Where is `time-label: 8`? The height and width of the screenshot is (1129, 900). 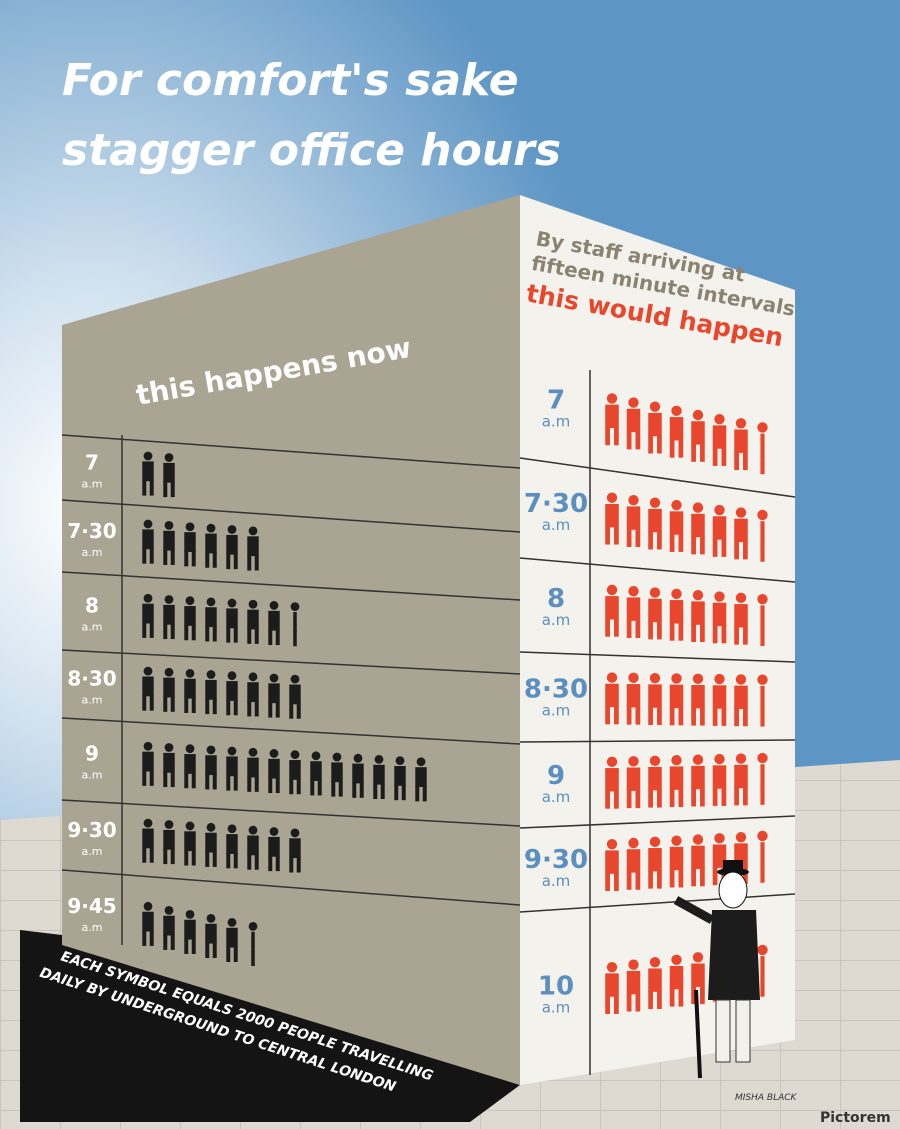
time-label: 8 is located at coordinates (92, 606).